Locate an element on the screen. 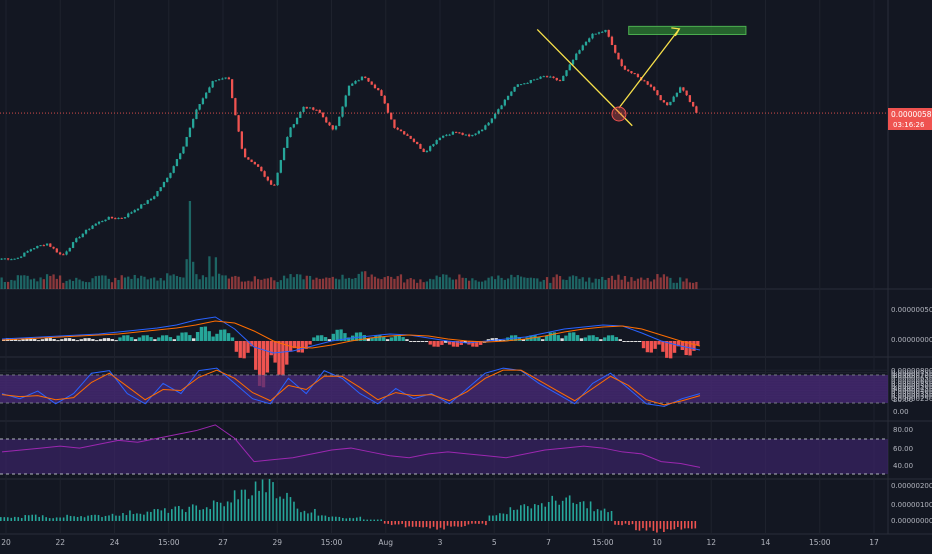 This screenshot has height=554, width=932. target-zone-box is located at coordinates (687, 30).